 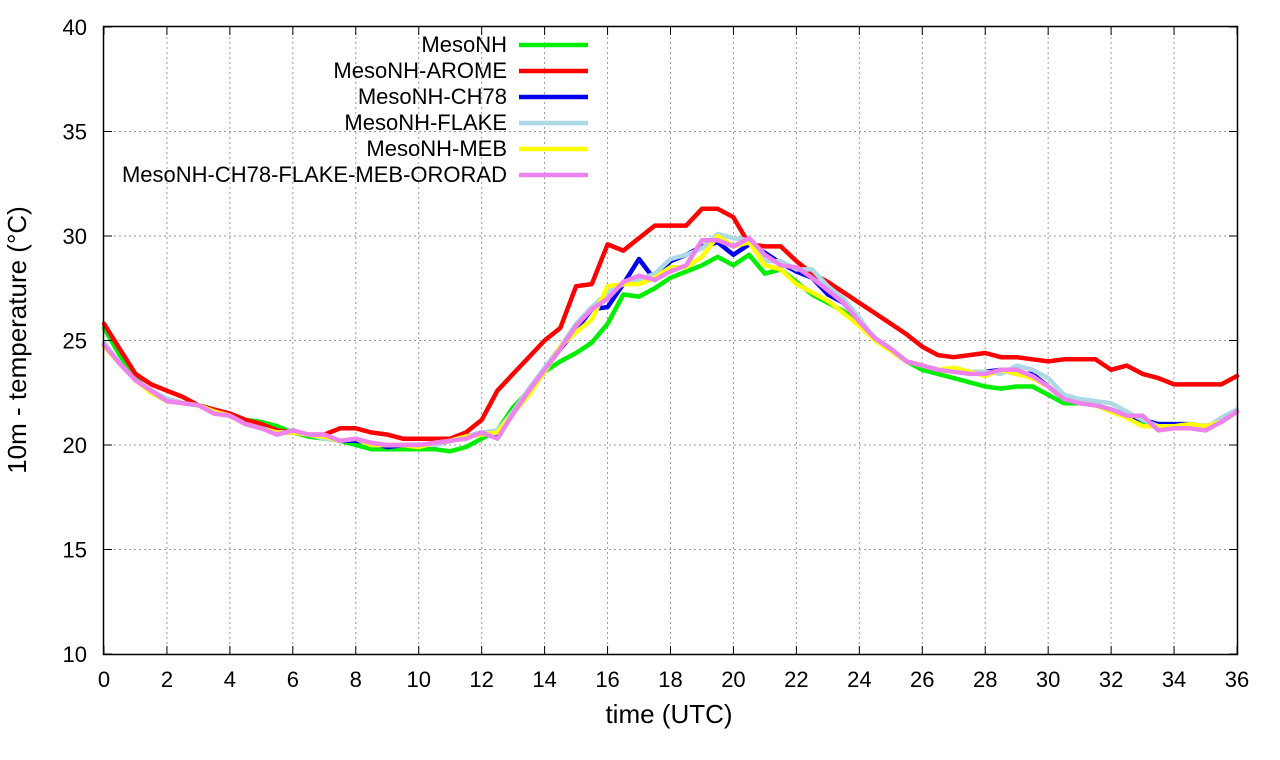 What do you see at coordinates (230, 679) in the screenshot?
I see `x-tick-label: 4` at bounding box center [230, 679].